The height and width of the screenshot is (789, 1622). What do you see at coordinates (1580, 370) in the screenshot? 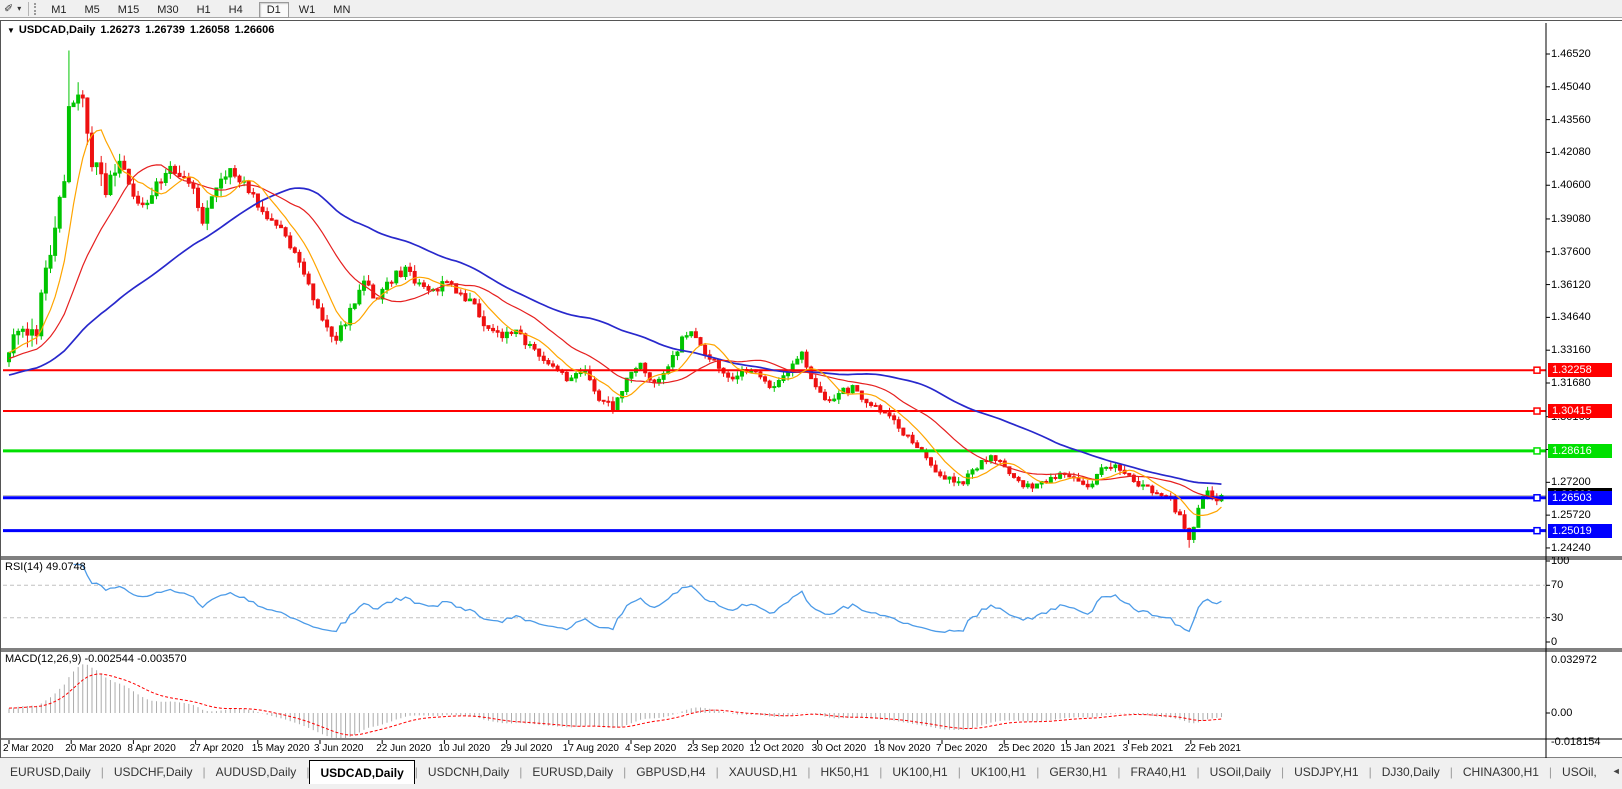
I see `hline-price-tag: 1.32258` at bounding box center [1580, 370].